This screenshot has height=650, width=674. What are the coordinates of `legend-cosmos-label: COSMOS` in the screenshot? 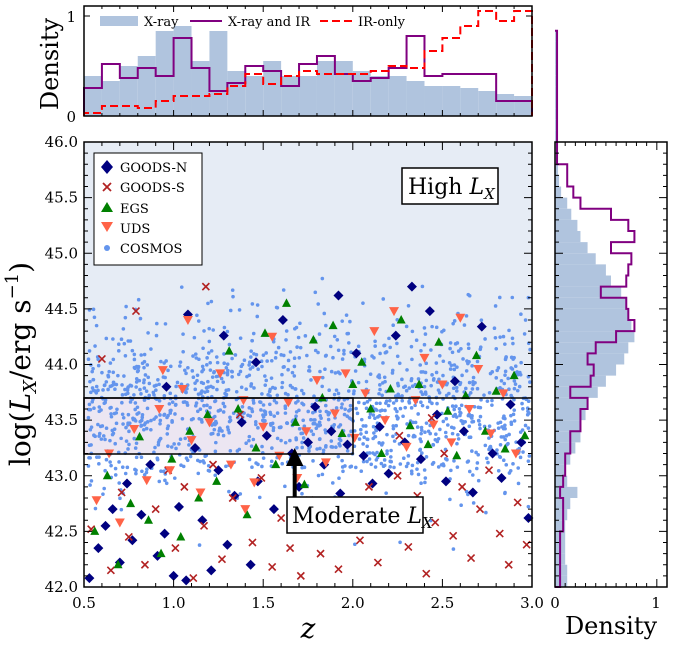 It's located at (151, 249).